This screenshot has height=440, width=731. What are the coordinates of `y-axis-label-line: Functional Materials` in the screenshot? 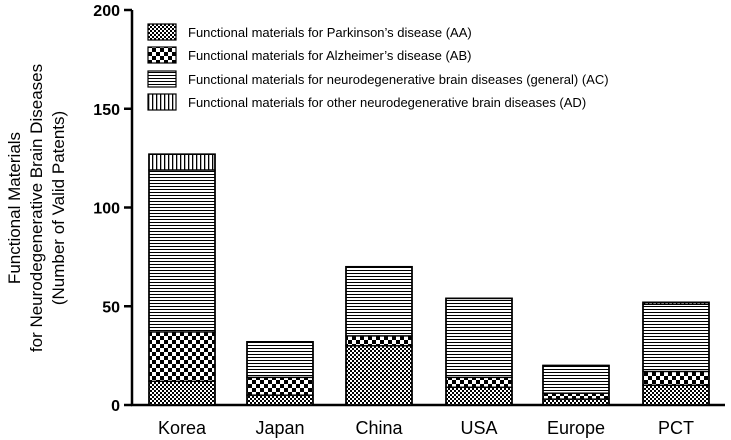 It's located at (14, 208).